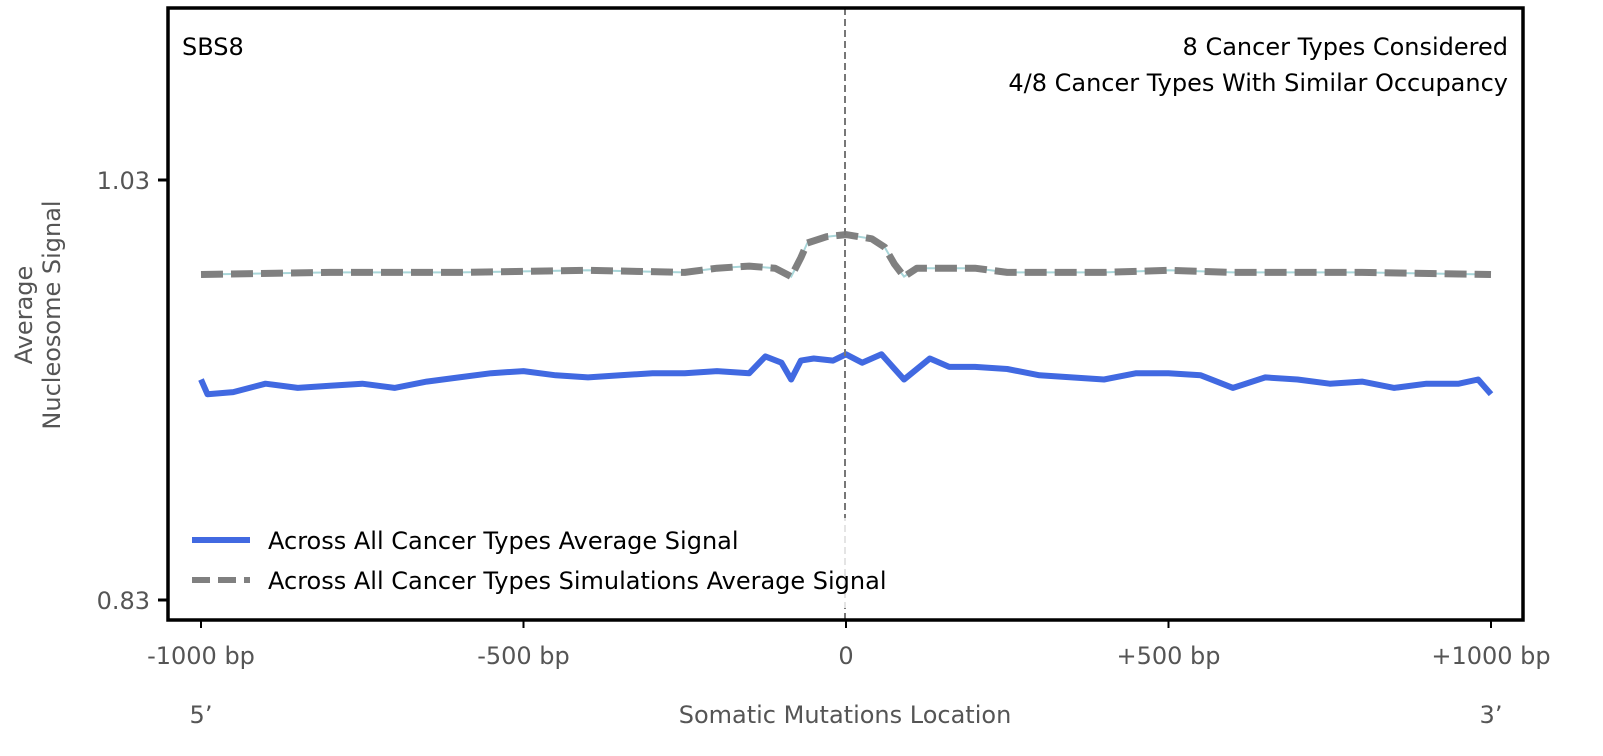 The height and width of the screenshot is (756, 1603). I want to click on annotation-similar-occupancy: 4/8 Cancer Types With Similar Occupancy, so click(1258, 83).